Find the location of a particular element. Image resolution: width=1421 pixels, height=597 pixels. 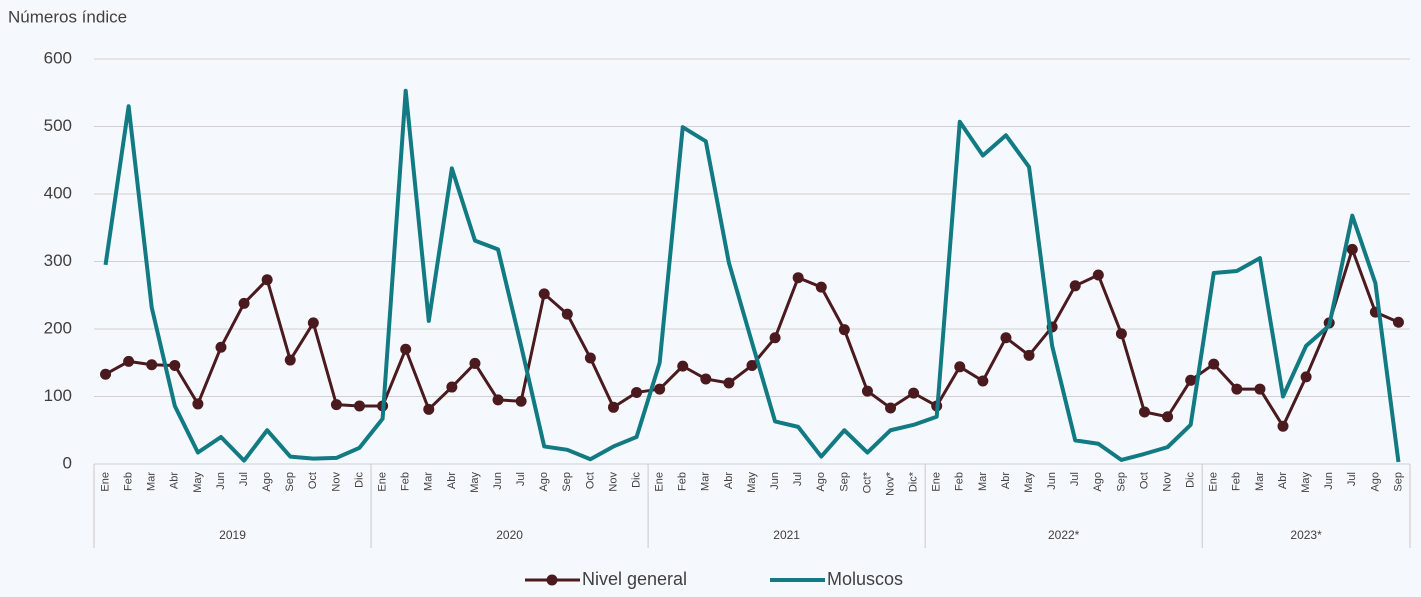

y-tick-label: 200 is located at coordinates (58, 327).